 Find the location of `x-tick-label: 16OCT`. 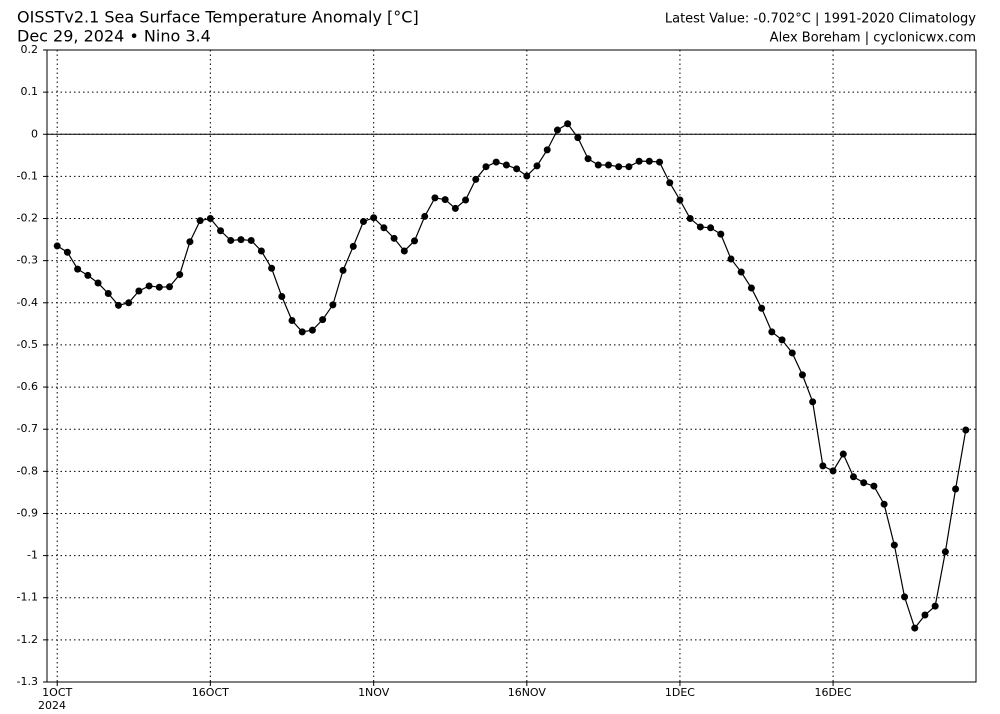

x-tick-label: 16OCT is located at coordinates (210, 692).